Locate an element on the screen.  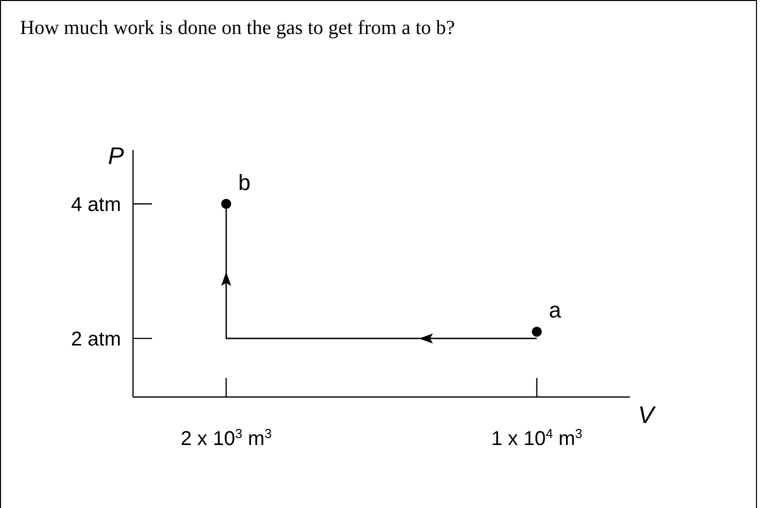
annotation: a is located at coordinates (555, 310).